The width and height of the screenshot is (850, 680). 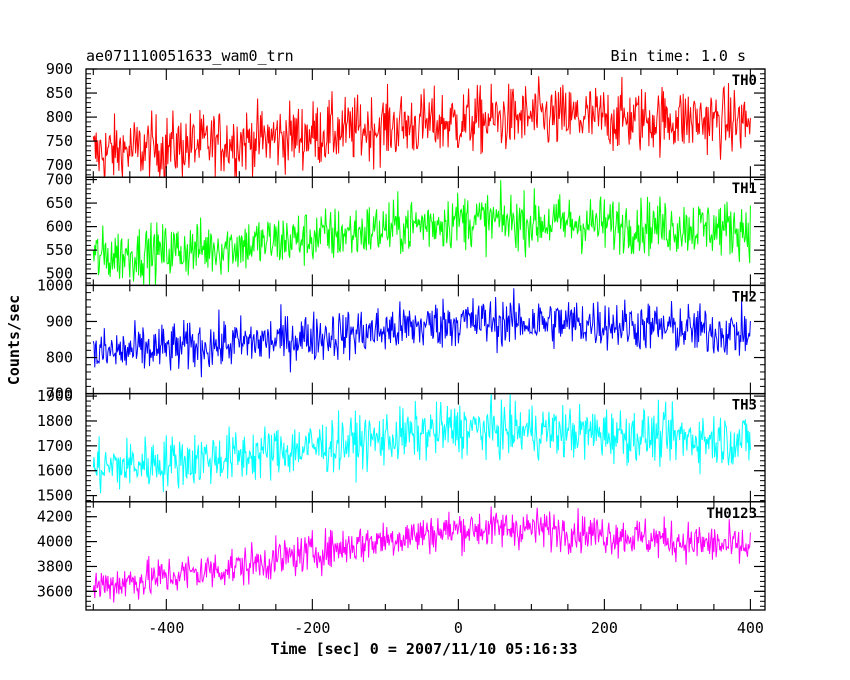 I want to click on y-axis-label: Counts/sec, so click(x=14, y=340).